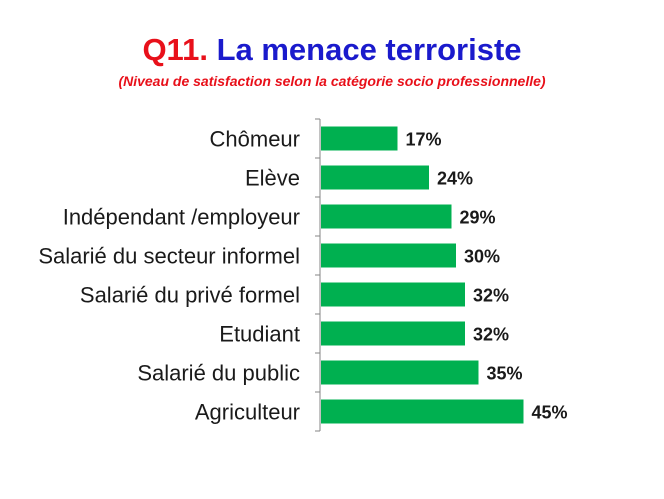 The image size is (664, 499). I want to click on category-label: Salarié du secteur informel, so click(169, 256).